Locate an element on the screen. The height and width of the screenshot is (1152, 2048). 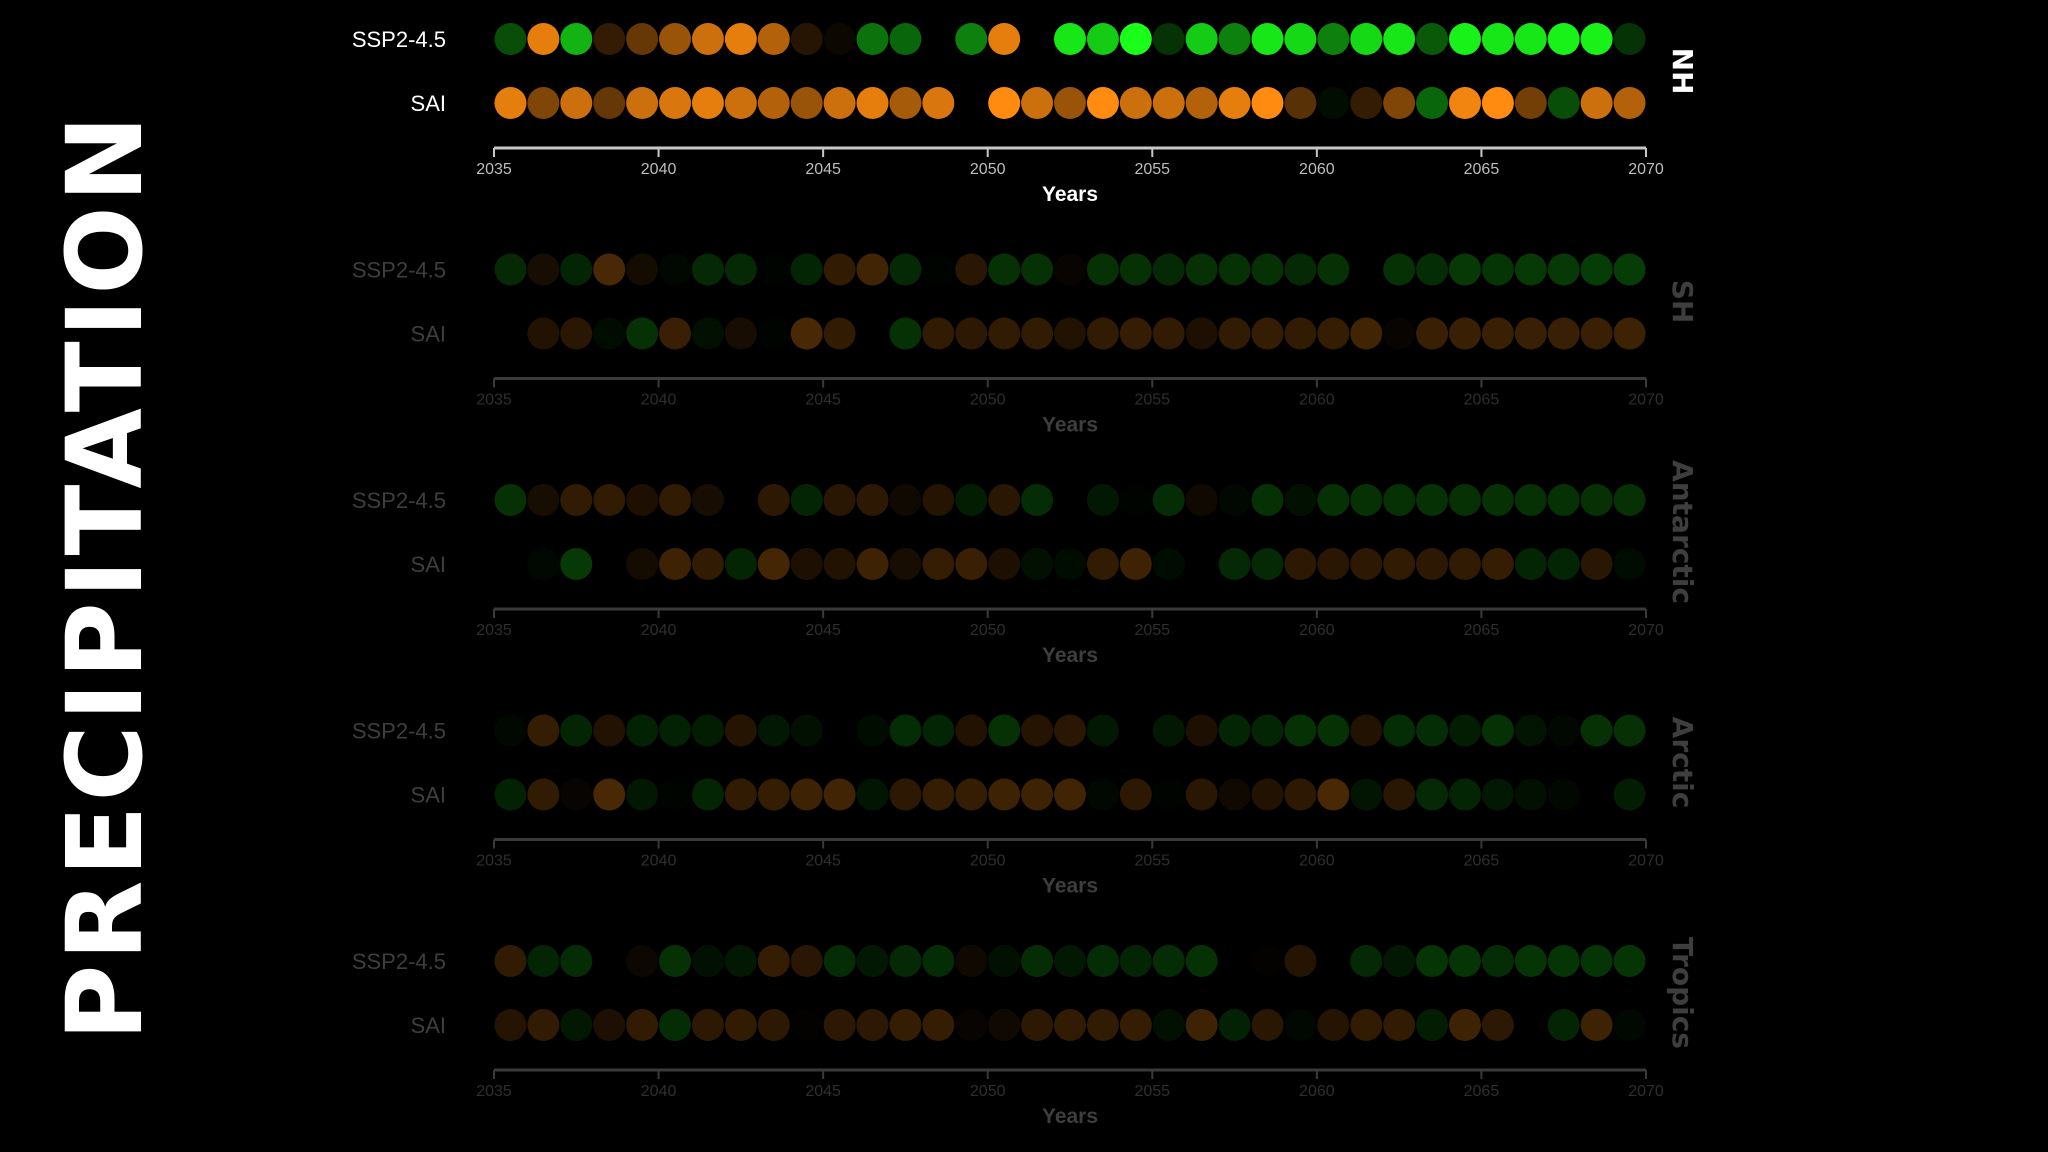
x-tick-label: 2070 is located at coordinates (1646, 400).